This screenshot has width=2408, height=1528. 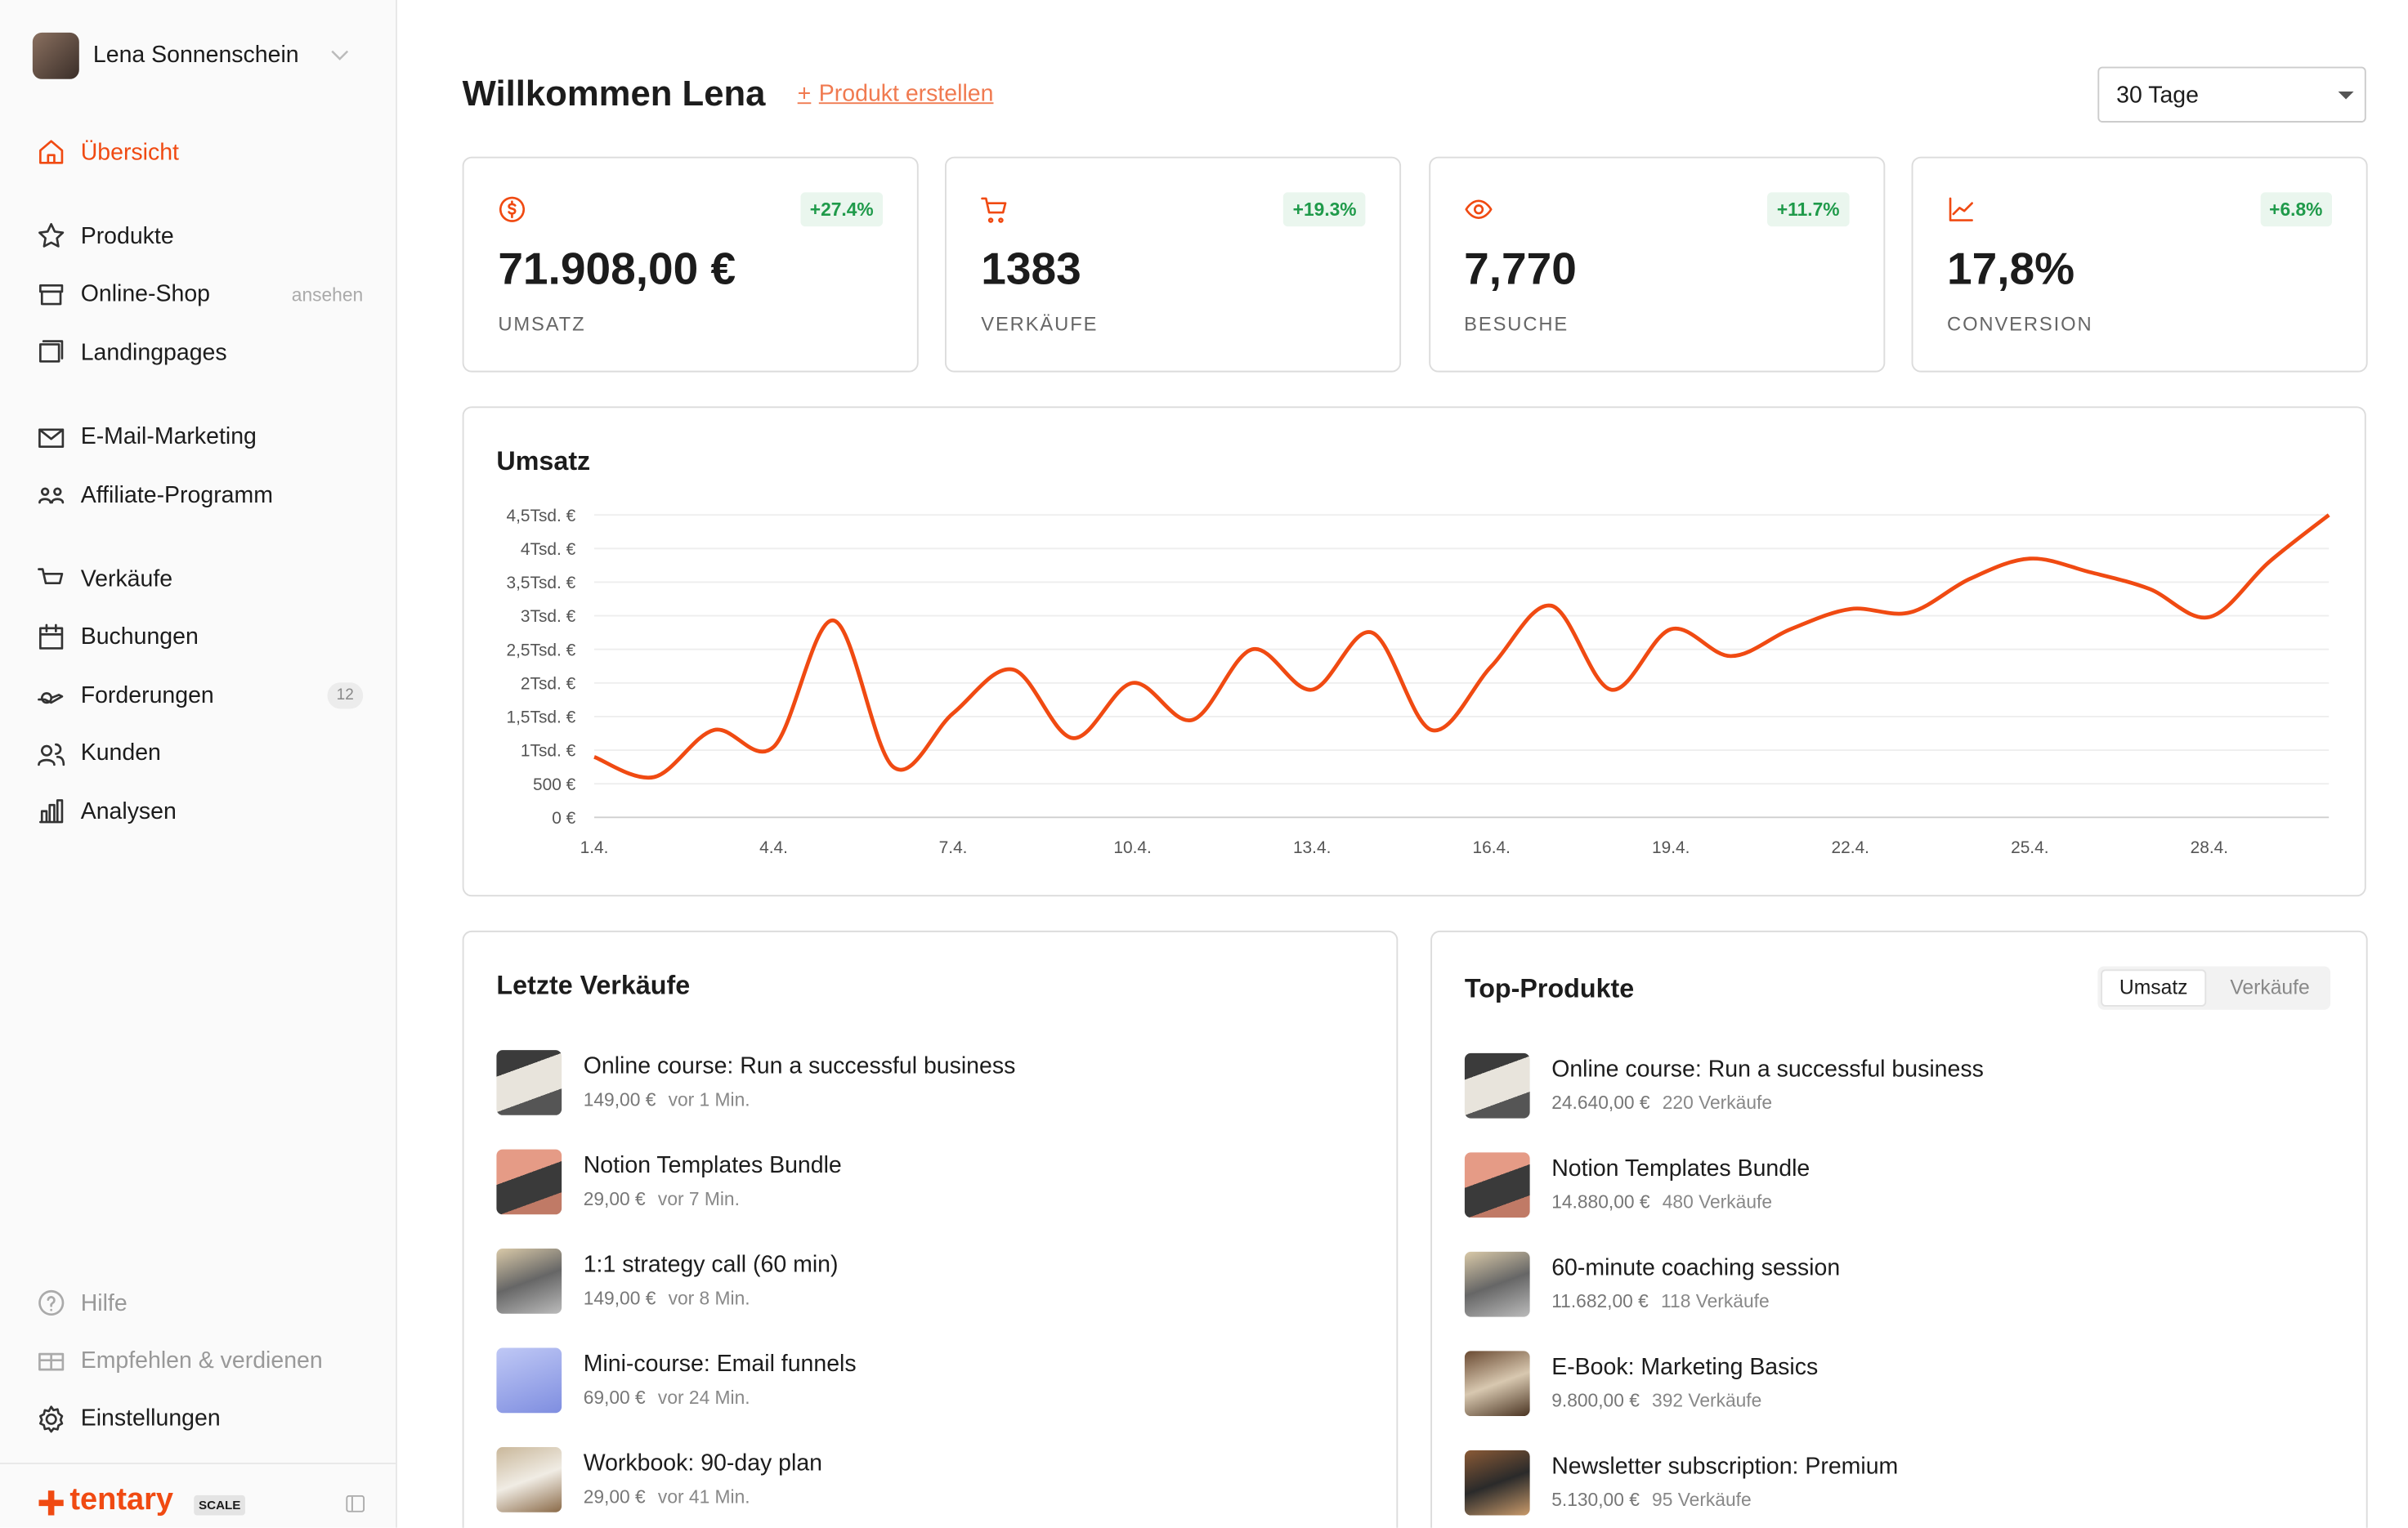 I want to click on tab: Umsatz, so click(x=2154, y=988).